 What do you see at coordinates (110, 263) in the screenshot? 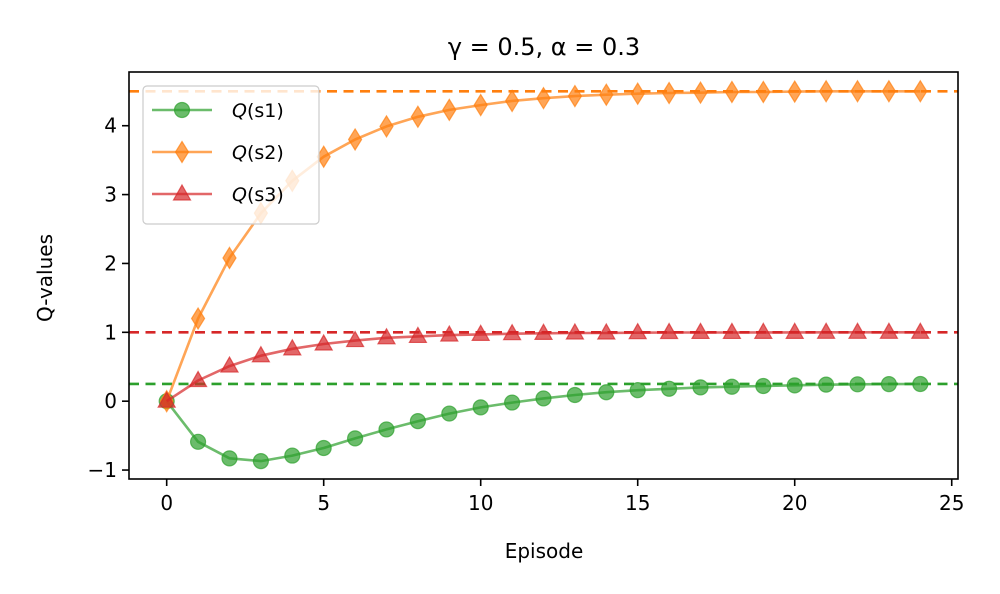
I see `y-tick-label: 2` at bounding box center [110, 263].